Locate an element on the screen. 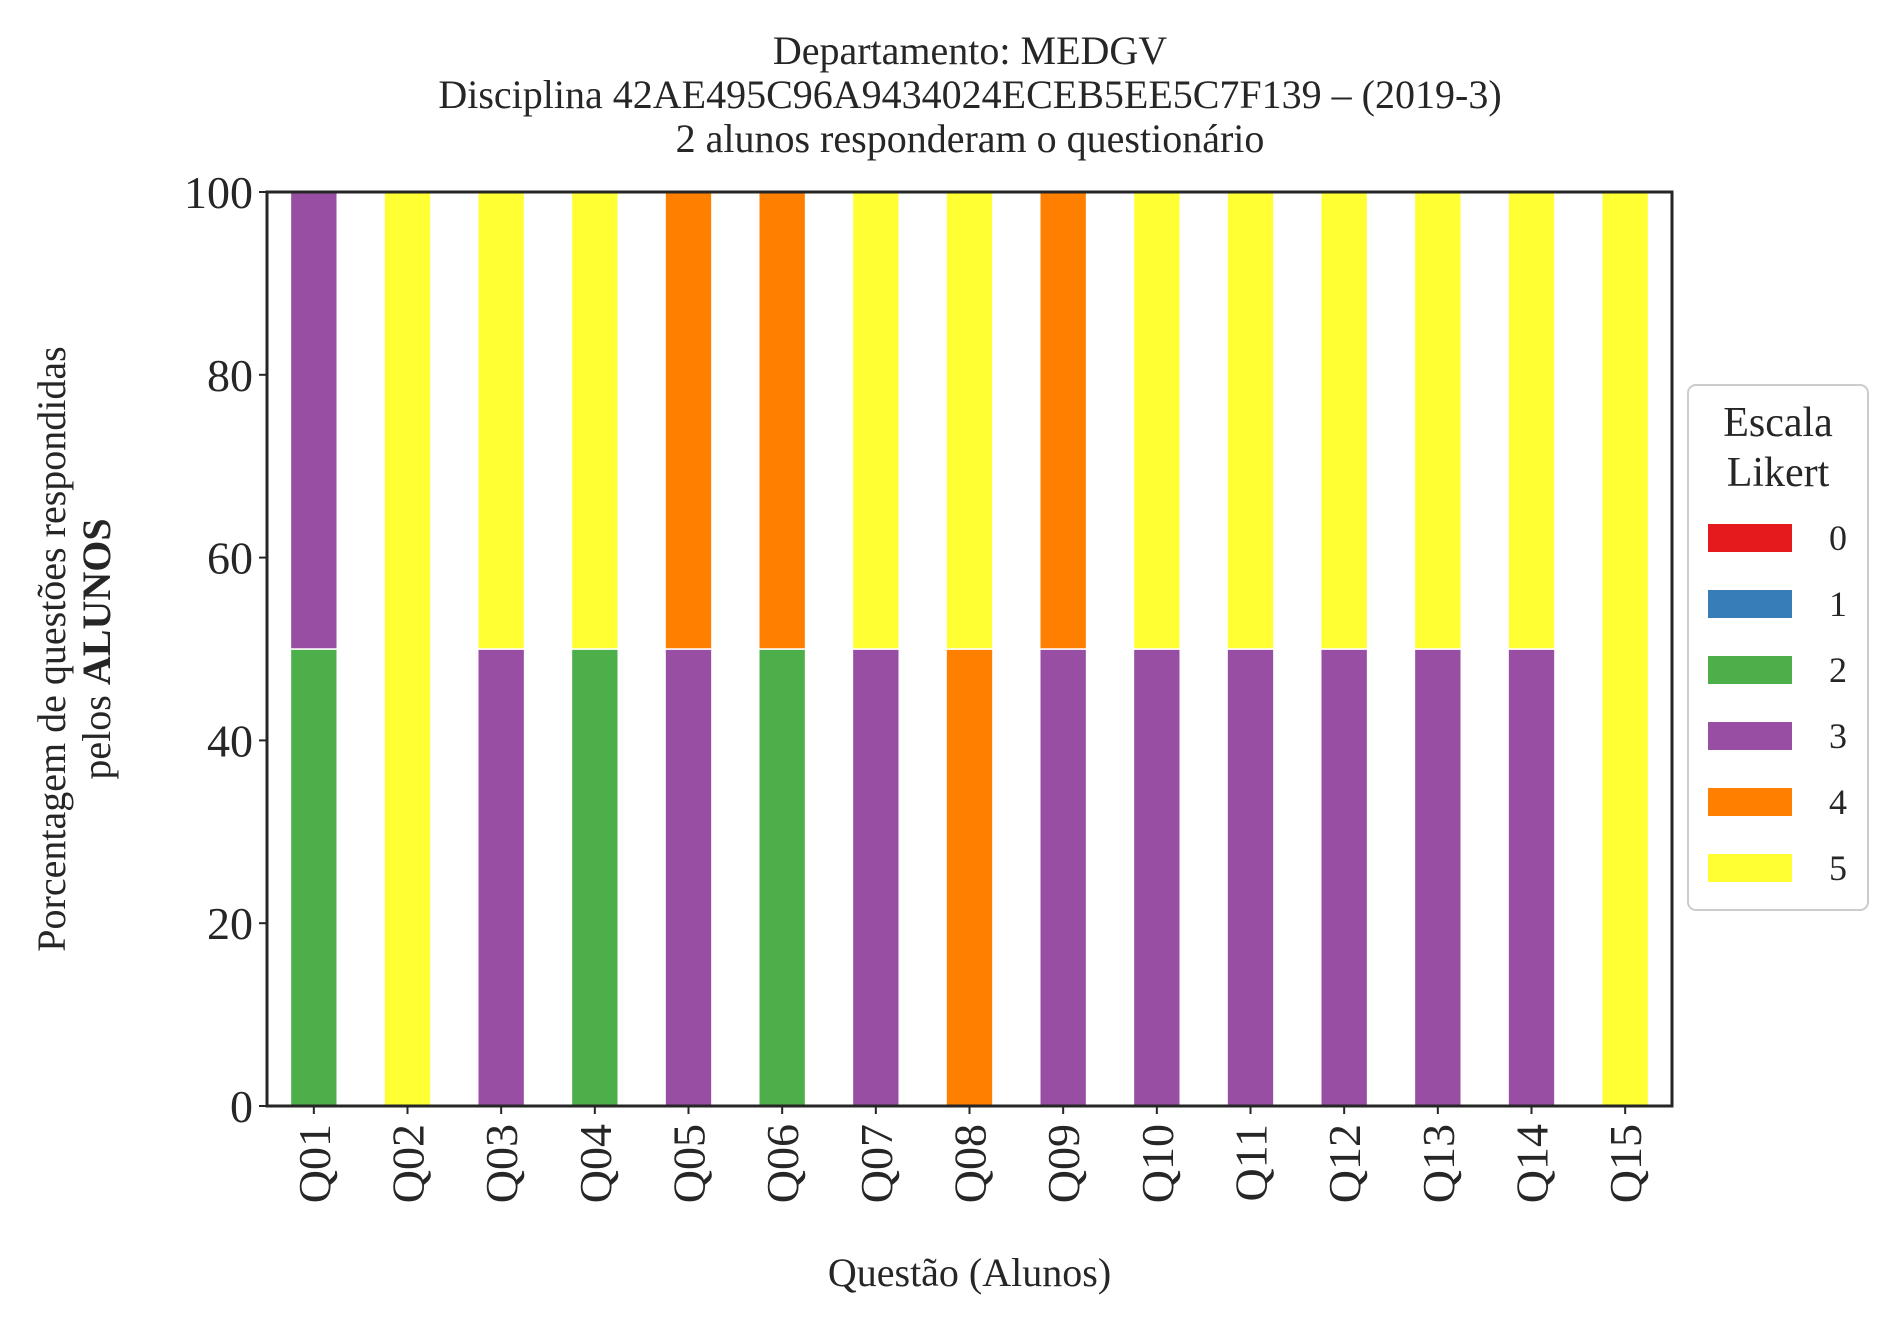 This screenshot has height=1328, width=1892. legend-title-line-1: Escala is located at coordinates (1778, 423).